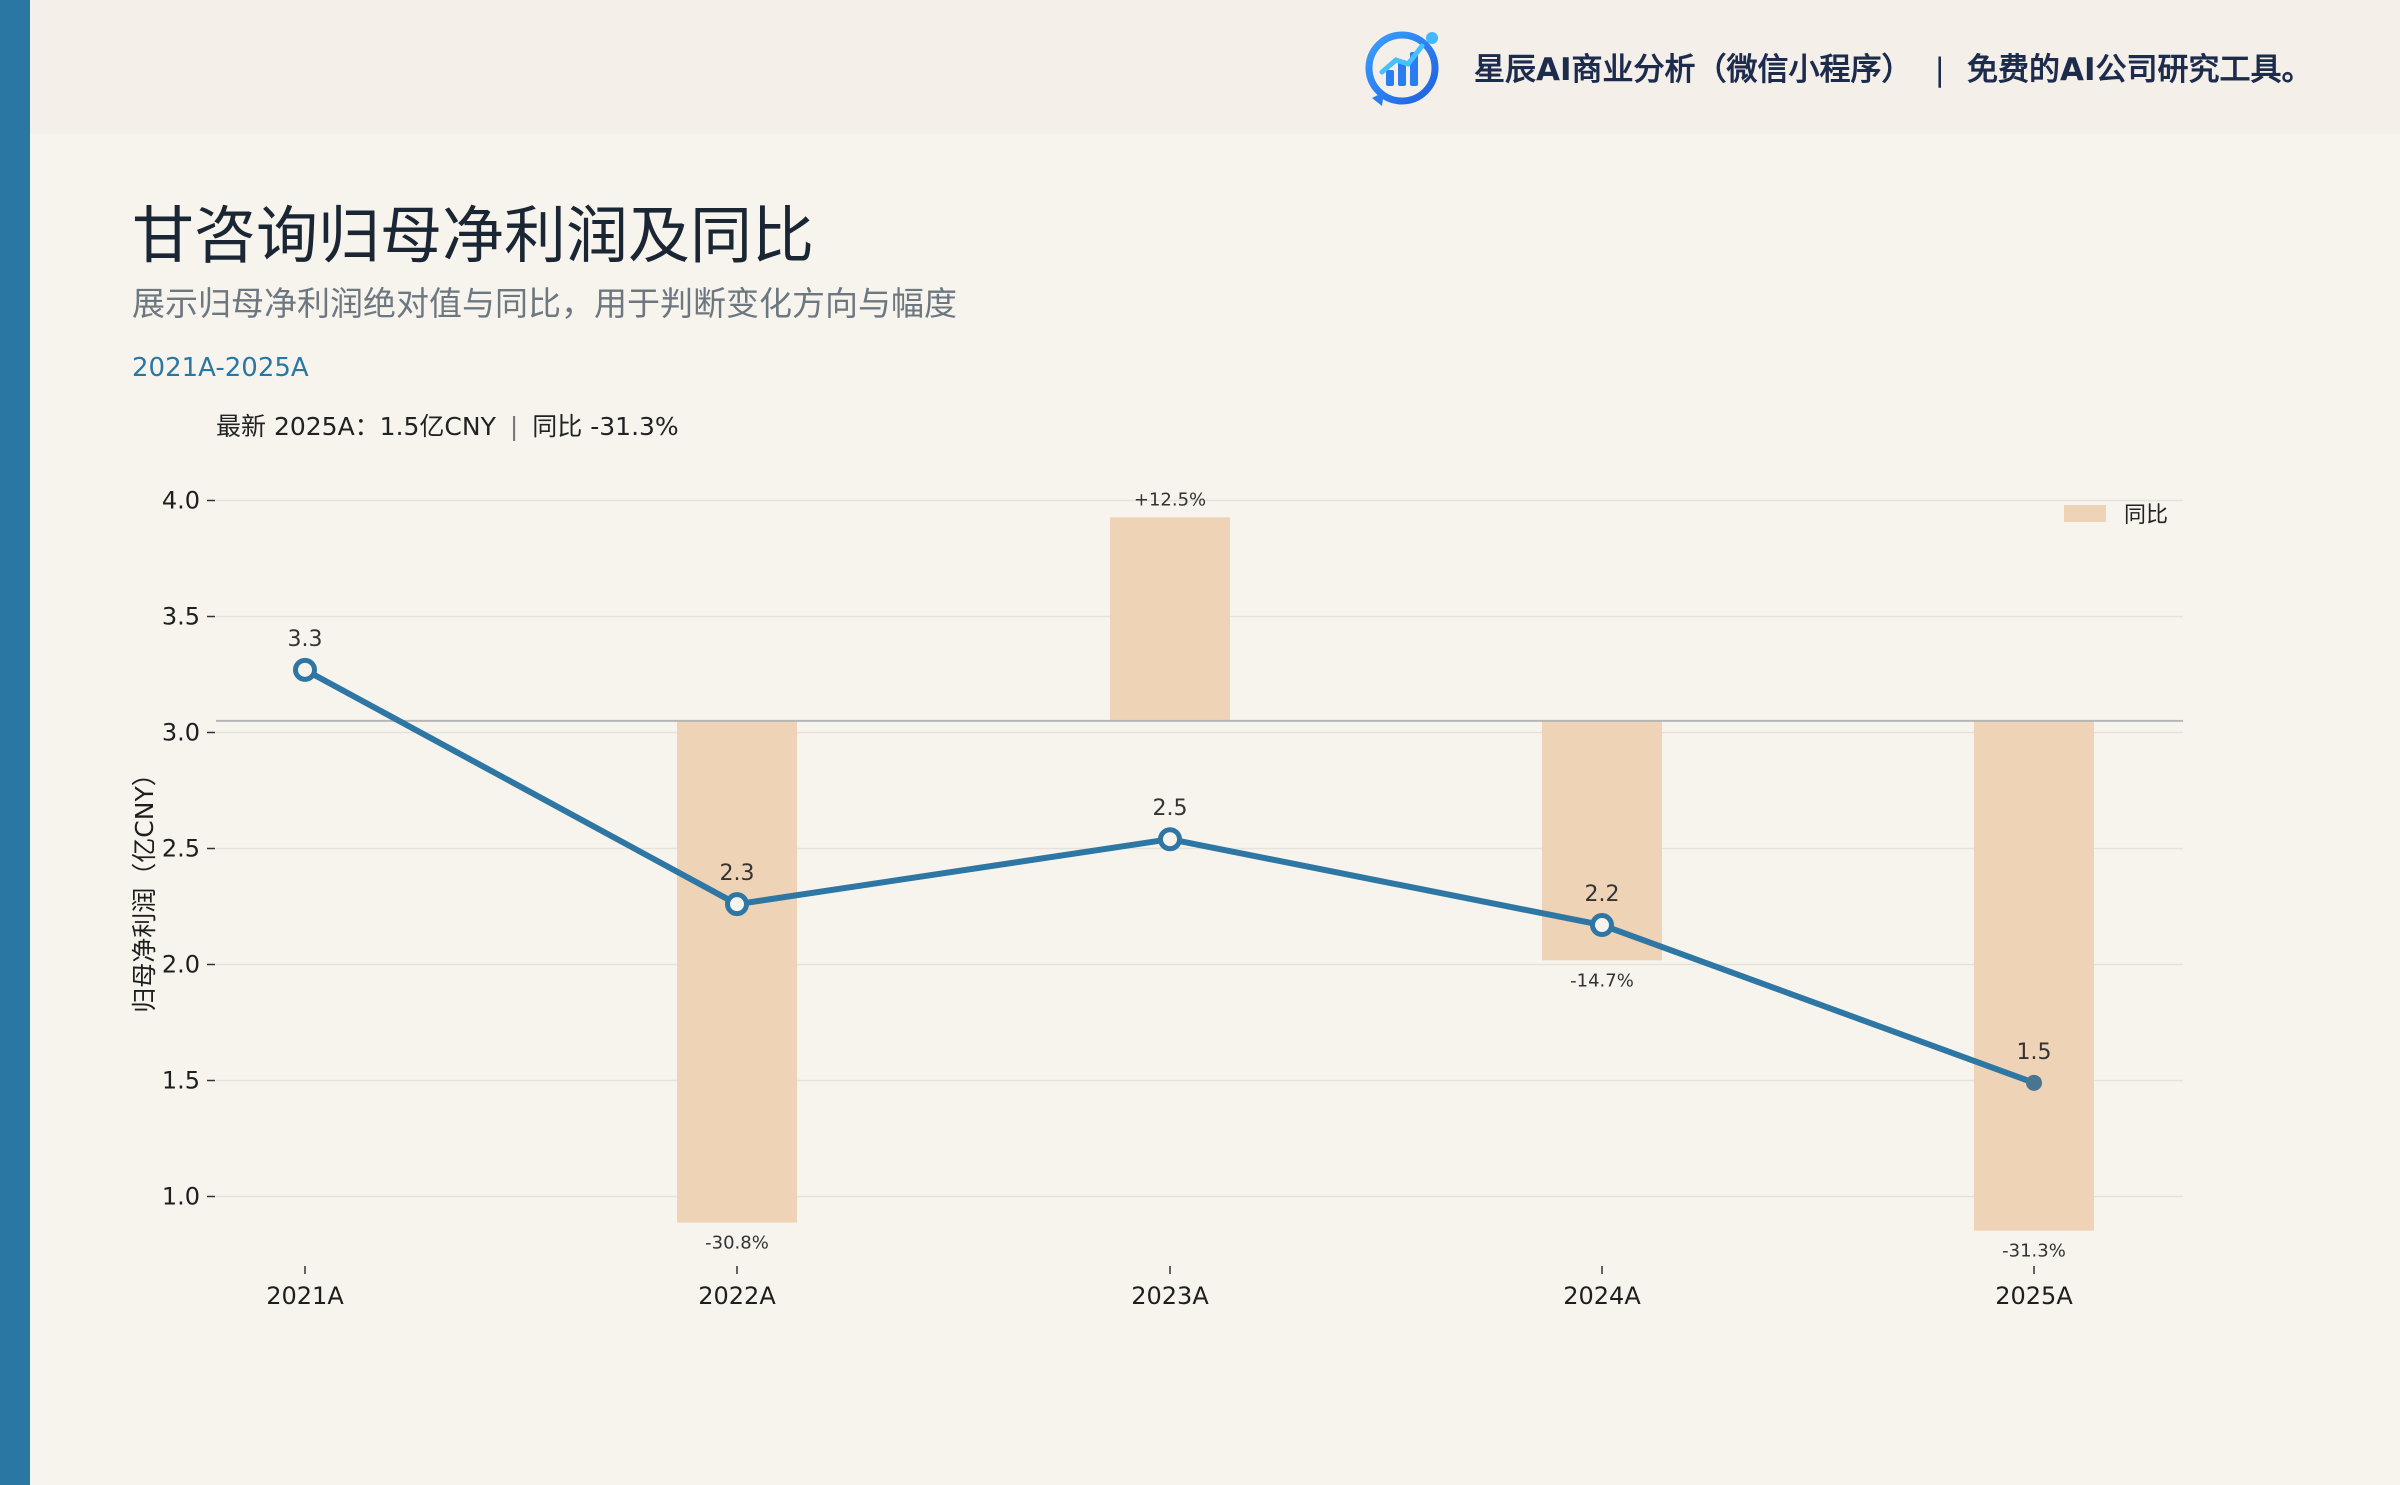  What do you see at coordinates (181, 1197) in the screenshot?
I see `y-tick-label: 1.0` at bounding box center [181, 1197].